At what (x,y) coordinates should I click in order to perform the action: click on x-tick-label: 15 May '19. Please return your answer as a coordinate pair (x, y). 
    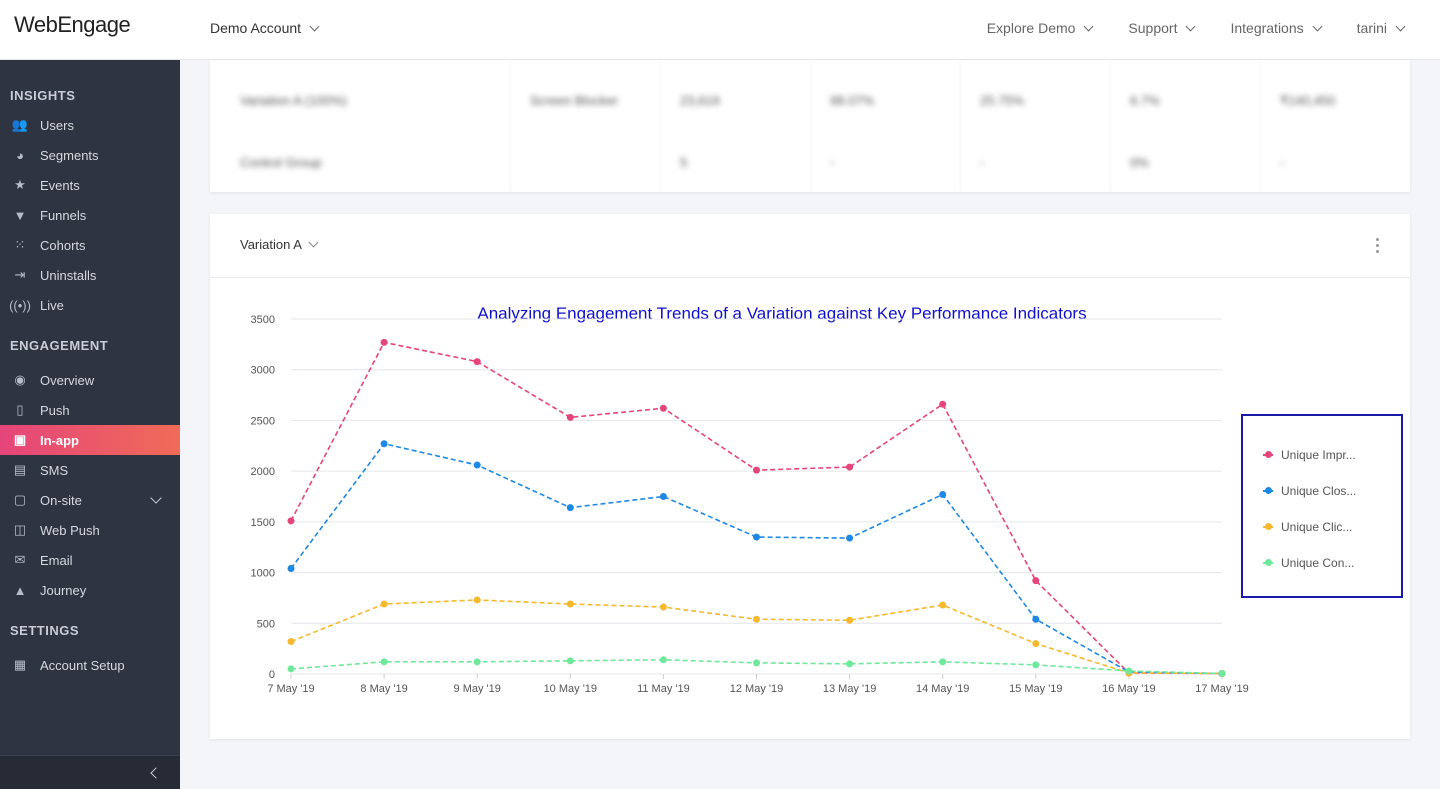
    Looking at the image, I should click on (1035, 689).